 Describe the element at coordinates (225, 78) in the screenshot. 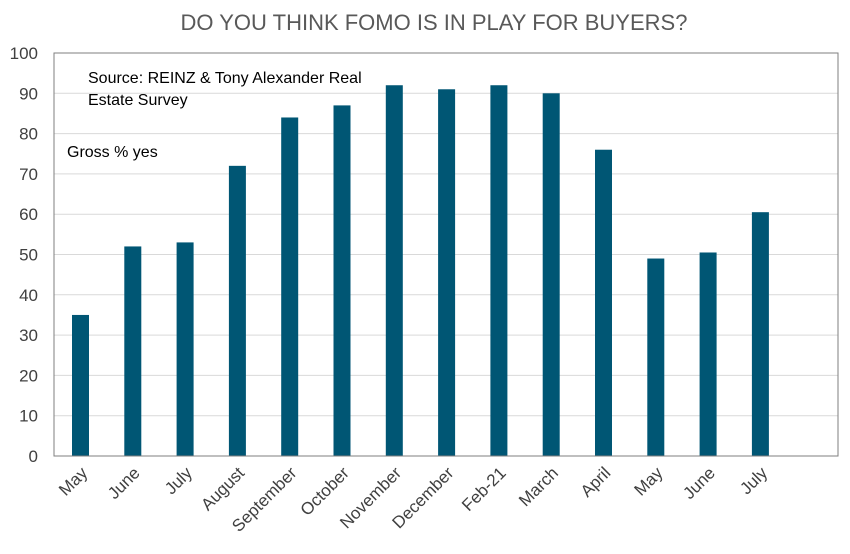

I see `source-note-line-1: Source: REINZ & Tony Alexander Real` at that location.